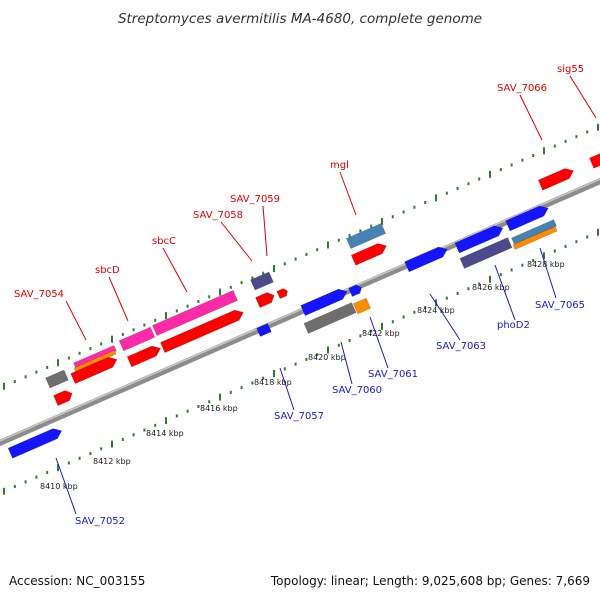  What do you see at coordinates (461, 346) in the screenshot?
I see `gene-label-sav-7063: SAV_7063` at bounding box center [461, 346].